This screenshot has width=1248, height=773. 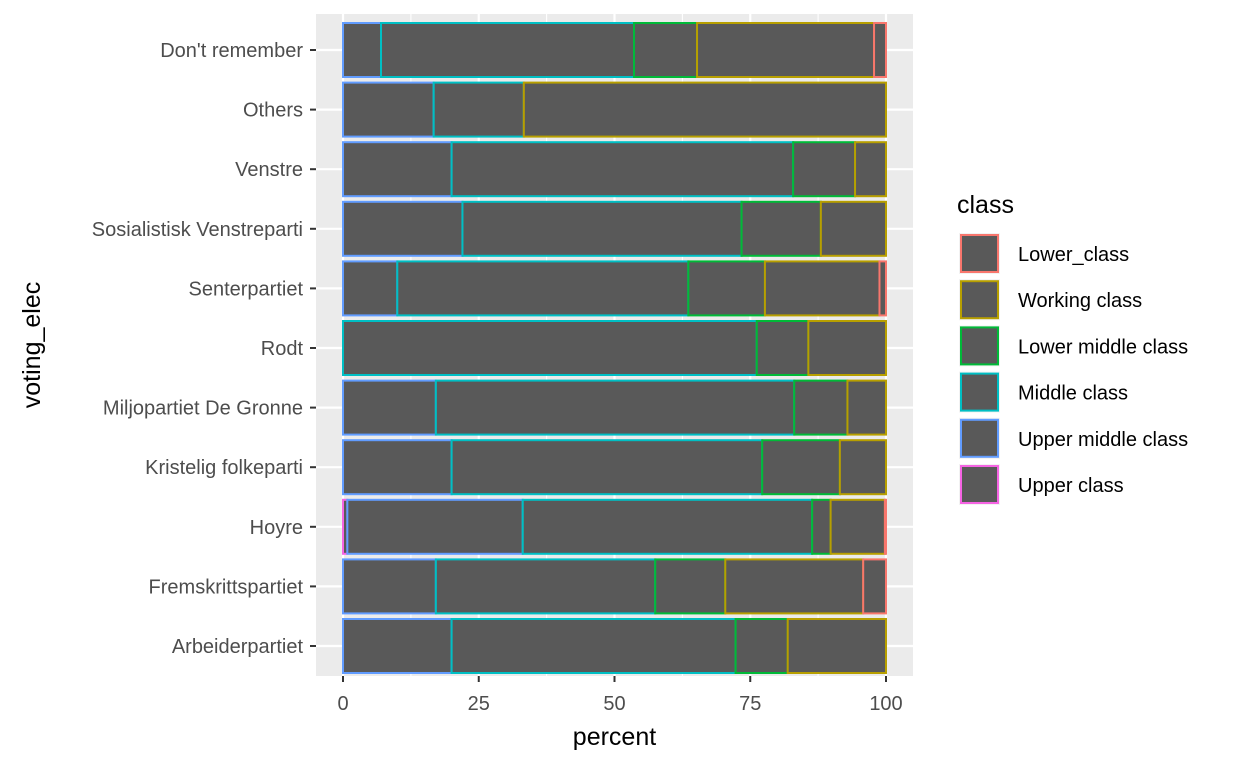 What do you see at coordinates (794, 586) in the screenshot?
I see `bar-fremskrittspartiet-working-class` at bounding box center [794, 586].